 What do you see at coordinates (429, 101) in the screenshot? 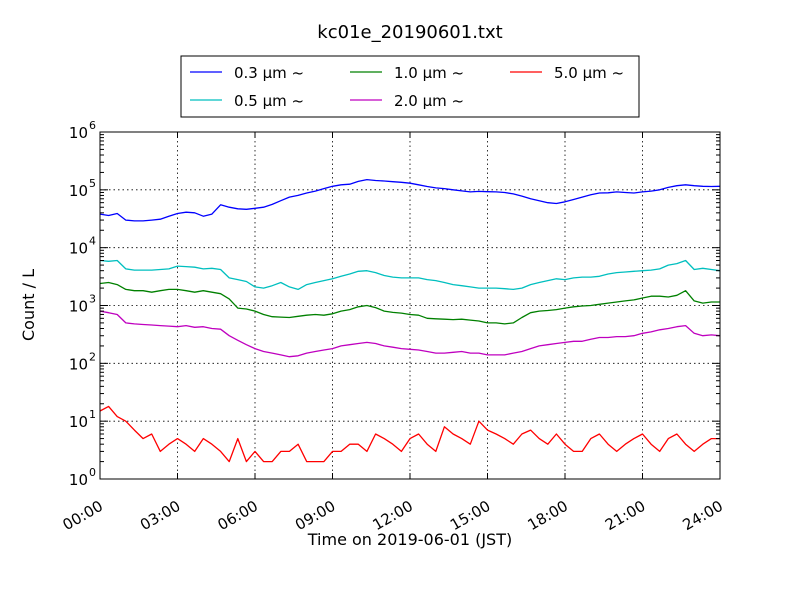
I see `legend-label: 2.0 μm ~` at bounding box center [429, 101].